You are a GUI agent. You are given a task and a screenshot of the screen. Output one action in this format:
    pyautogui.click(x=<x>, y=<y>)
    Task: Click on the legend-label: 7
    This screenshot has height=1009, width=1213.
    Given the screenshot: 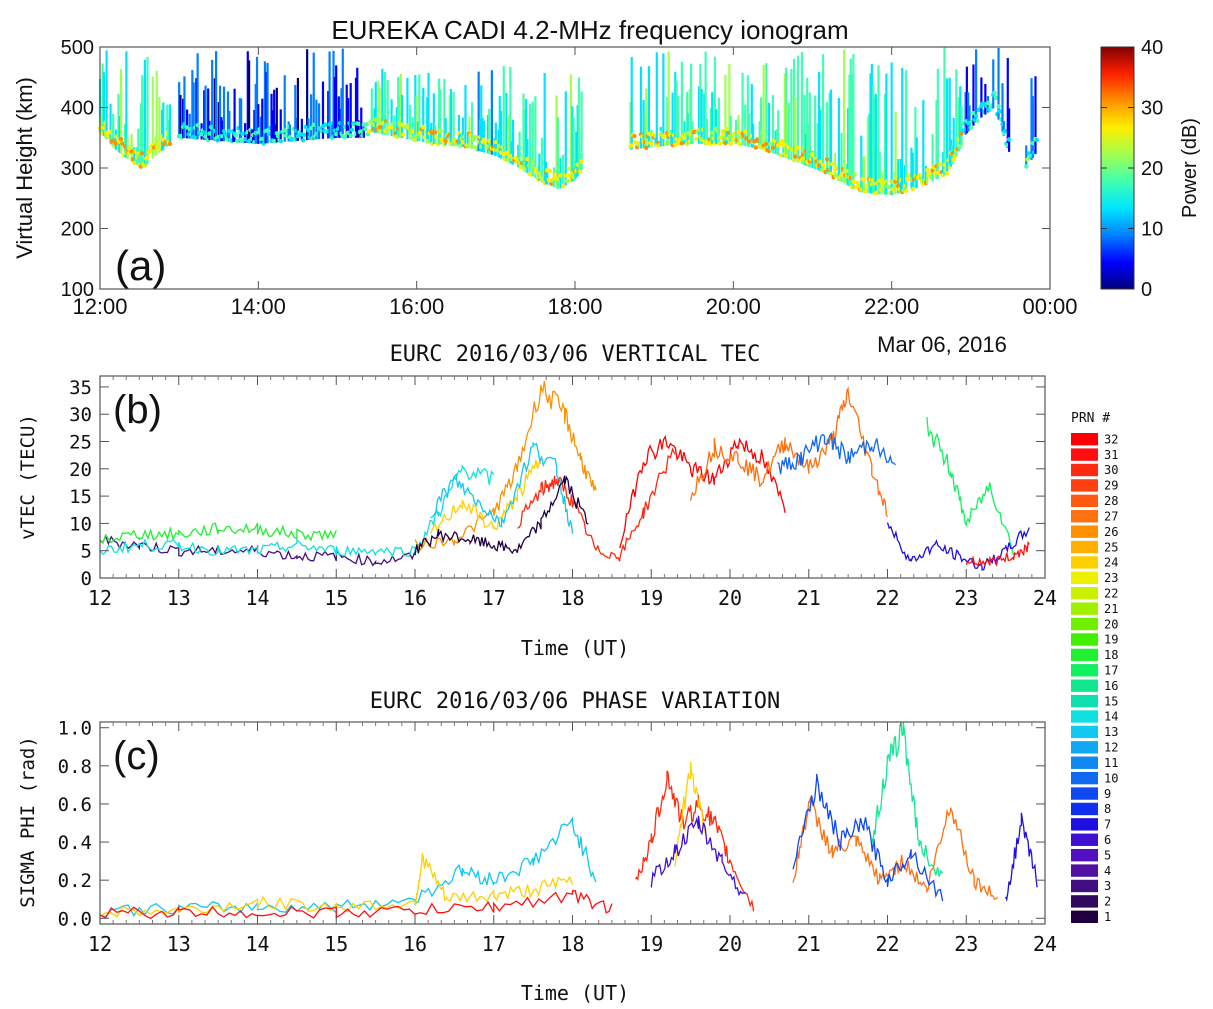 What is the action you would take?
    pyautogui.click(x=1107, y=825)
    